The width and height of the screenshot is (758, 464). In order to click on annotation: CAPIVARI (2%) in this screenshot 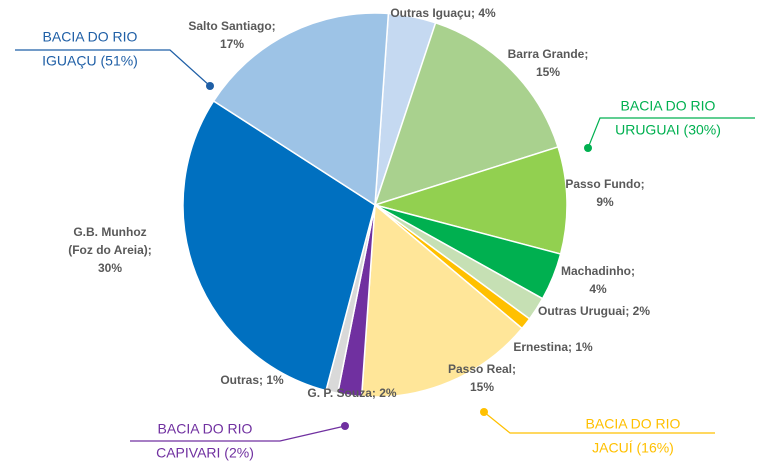, I will do `click(205, 453)`.